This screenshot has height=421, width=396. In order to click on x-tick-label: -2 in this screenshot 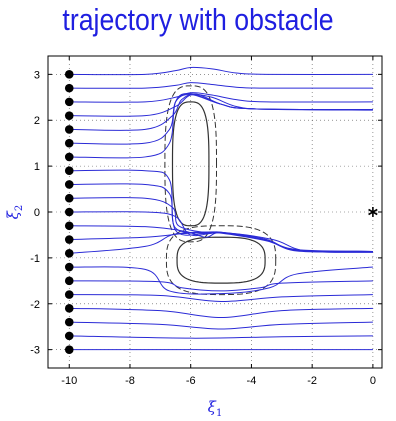, I will do `click(312, 381)`.